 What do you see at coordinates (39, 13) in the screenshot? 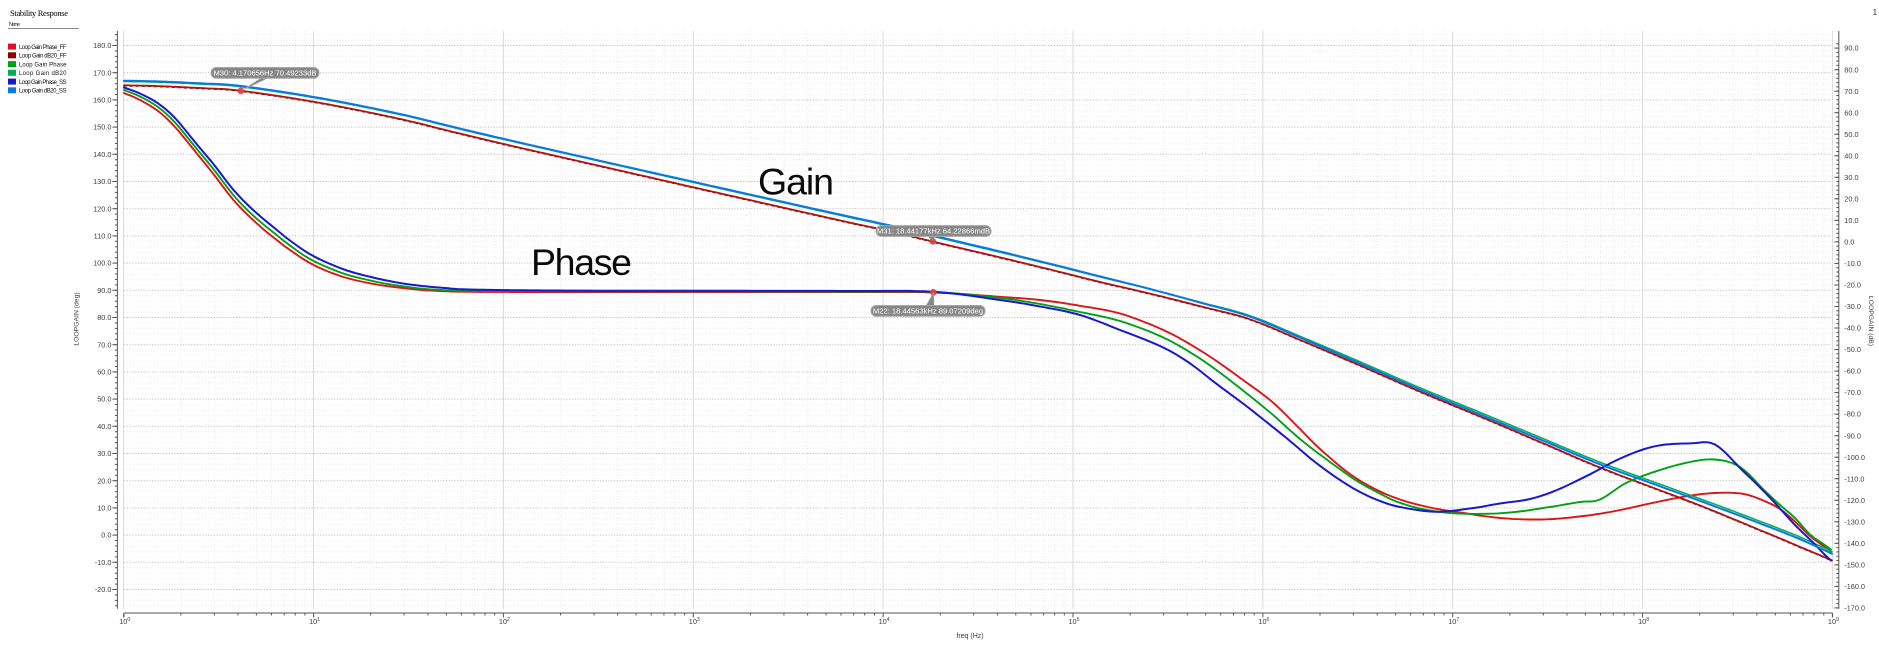
I see `svg-text: Stability Response` at bounding box center [39, 13].